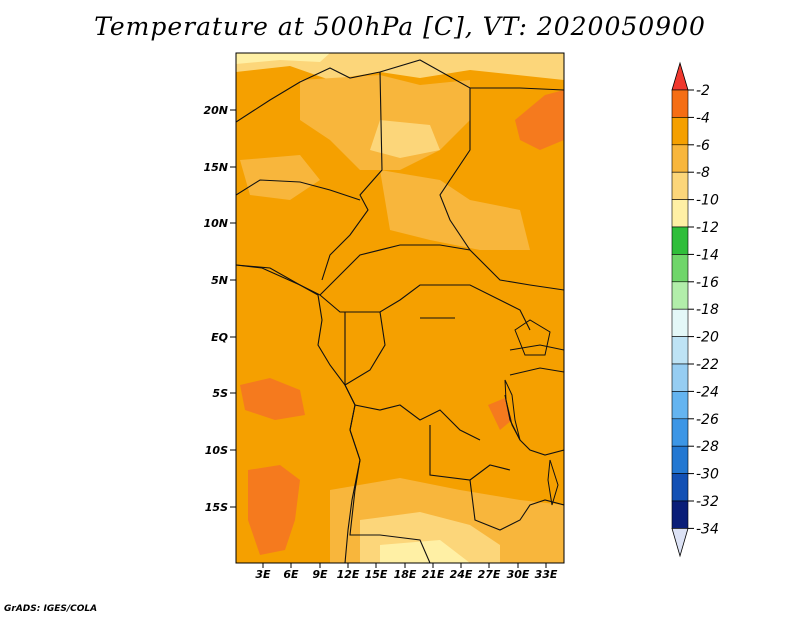 This screenshot has height=618, width=800. Describe the element at coordinates (216, 450) in the screenshot. I see `lat-tick-label: 10S` at that location.